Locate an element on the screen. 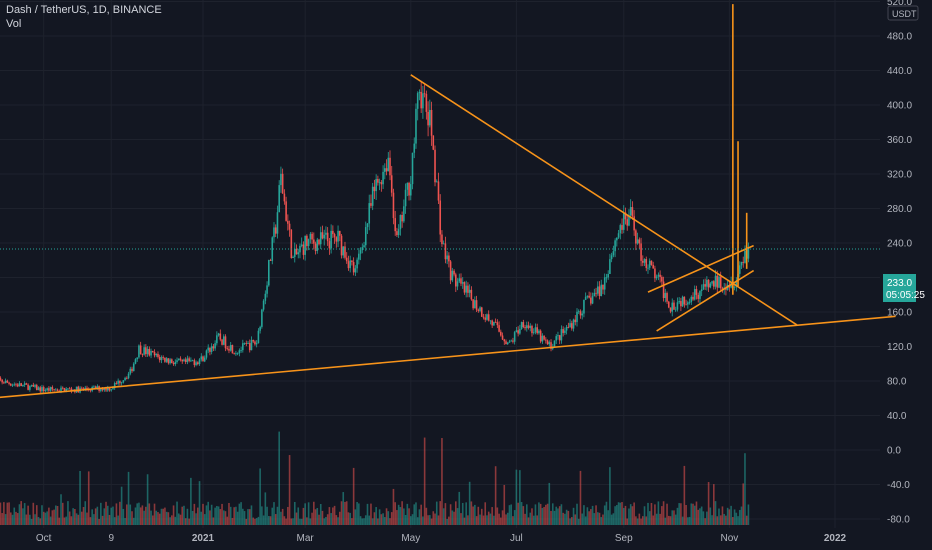  symbol-title: Dash / TetherUS, 1D, BINANCE is located at coordinates (84, 10).